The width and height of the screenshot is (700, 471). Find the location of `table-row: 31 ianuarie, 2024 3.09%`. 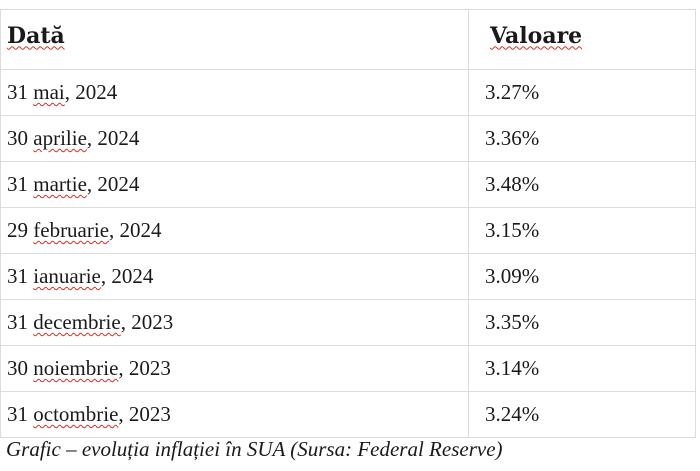

table-row: 31 ianuarie, 2024 3.09% is located at coordinates (348, 276).